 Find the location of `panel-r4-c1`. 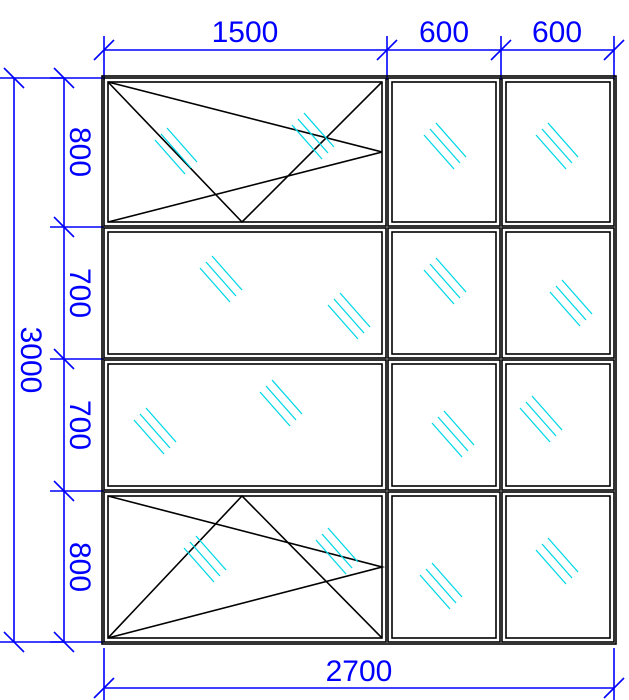

panel-r4-c1 is located at coordinates (245, 567).